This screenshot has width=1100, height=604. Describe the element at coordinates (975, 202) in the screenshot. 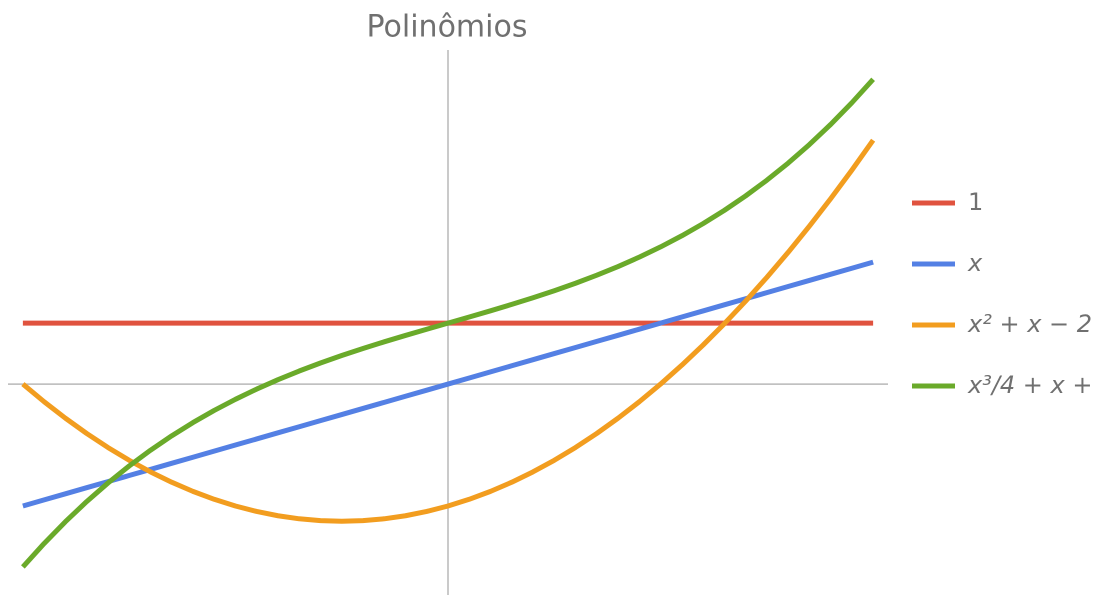

I see `legend-label: 1` at that location.